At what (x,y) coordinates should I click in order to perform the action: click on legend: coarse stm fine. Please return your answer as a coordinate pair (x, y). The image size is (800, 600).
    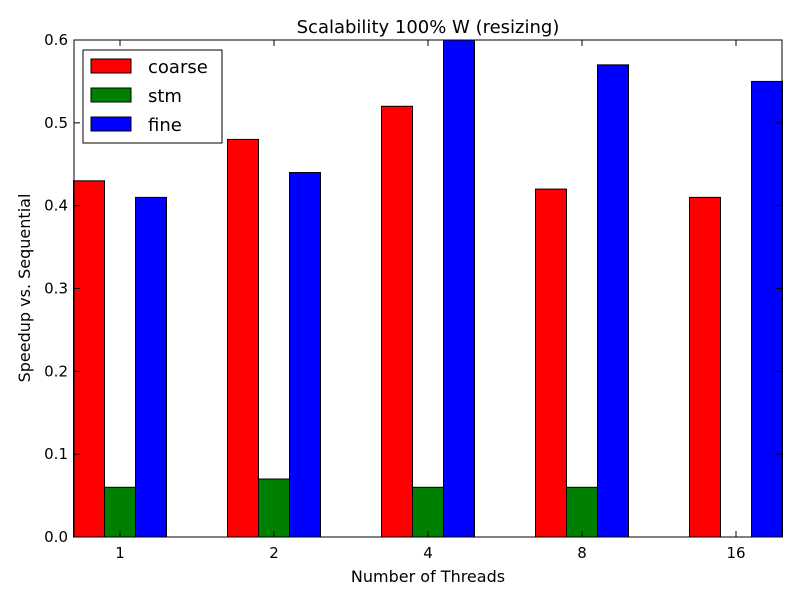
    Looking at the image, I should click on (152, 96).